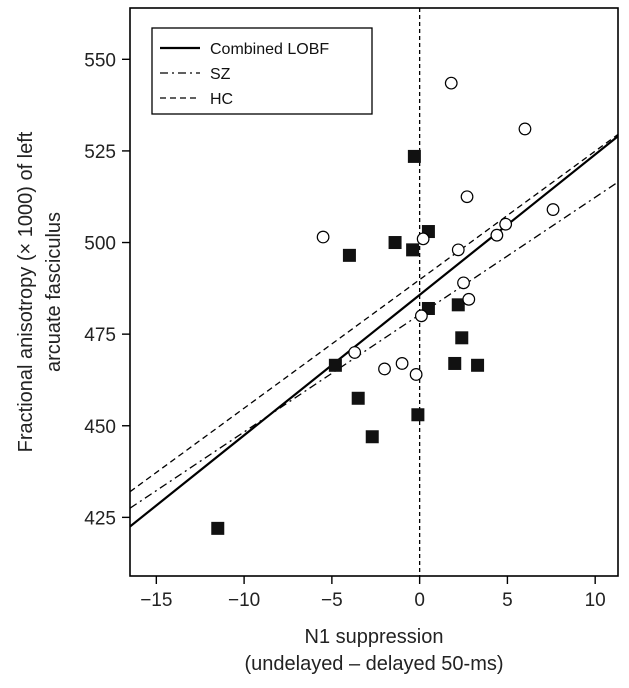  What do you see at coordinates (26, 291) in the screenshot?
I see `y-axis-title: Fractional anisotropy (× 1000) of left` at bounding box center [26, 291].